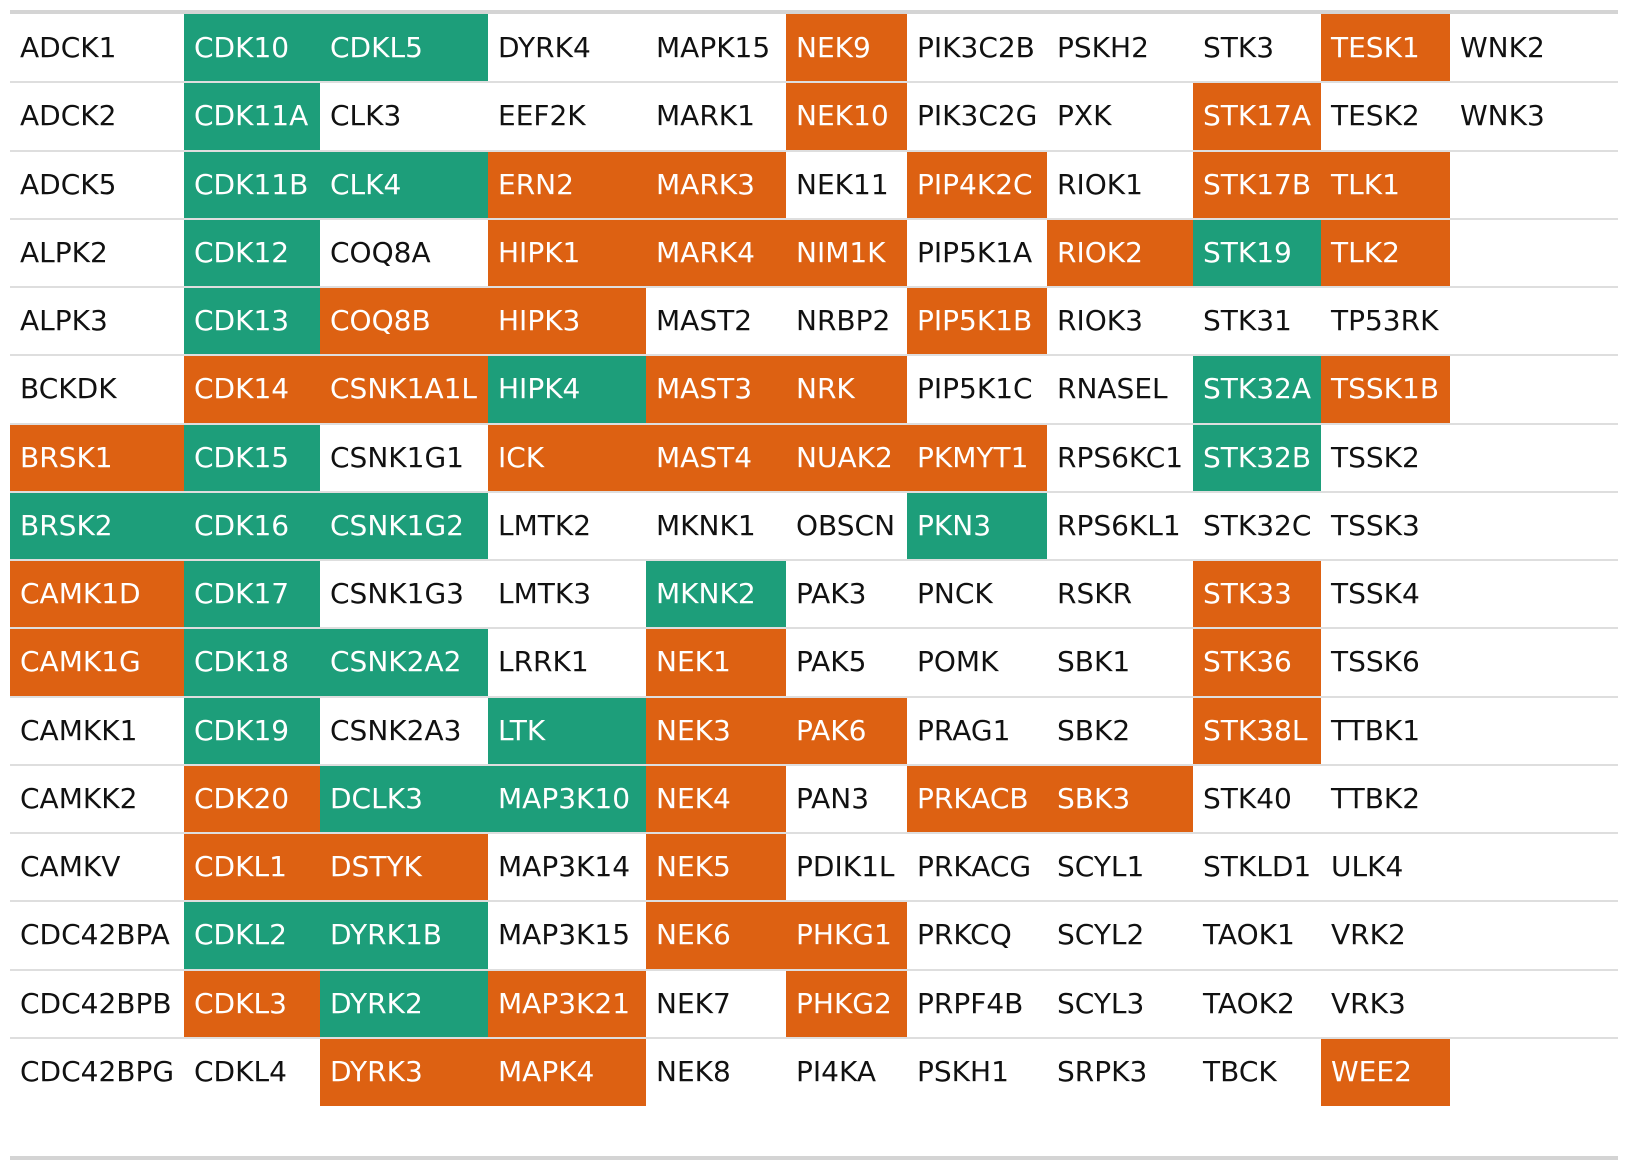 This screenshot has height=1162, width=1628. I want to click on kinase-cell: CDKL5, so click(404, 48).